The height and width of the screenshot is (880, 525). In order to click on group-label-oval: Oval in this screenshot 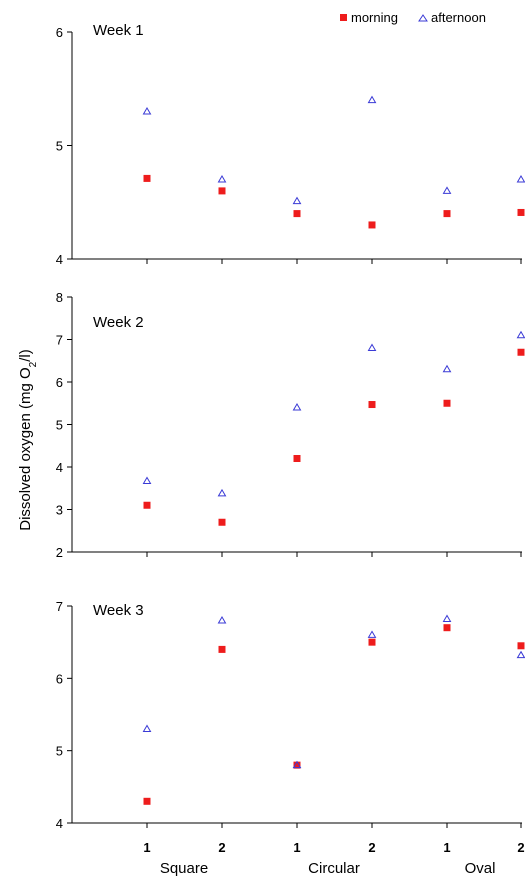, I will do `click(480, 868)`.